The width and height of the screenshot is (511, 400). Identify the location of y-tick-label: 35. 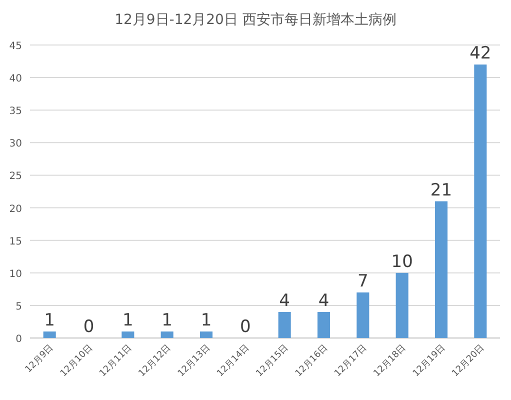
(15, 112).